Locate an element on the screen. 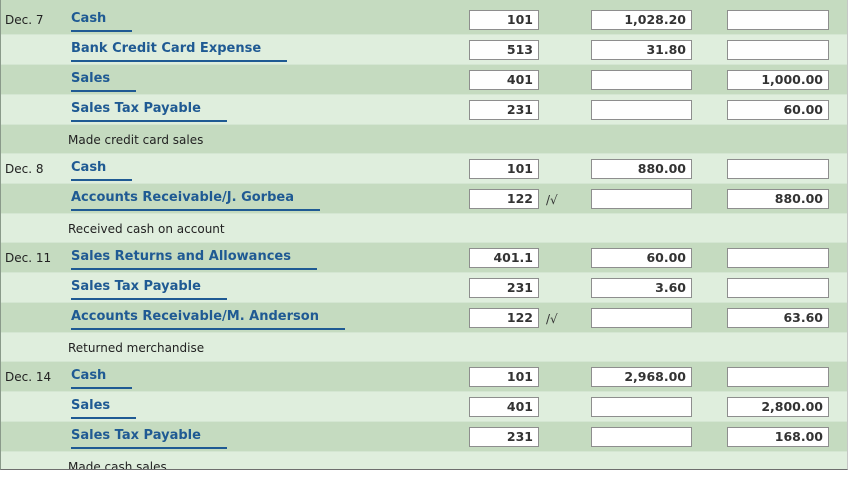 Image resolution: width=855 pixels, height=477 pixels. account-link: Accounts Receivable/J. Gorbea is located at coordinates (195, 200).